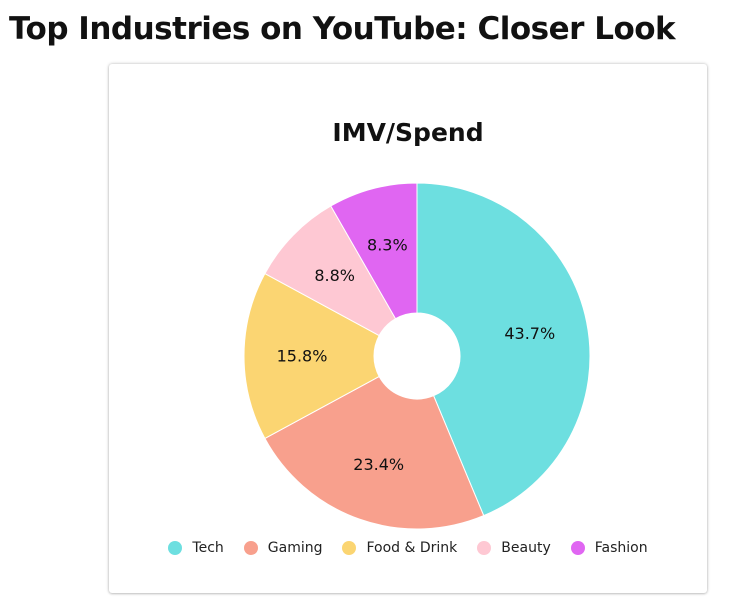 This screenshot has height=609, width=736. I want to click on slice-tech, so click(503, 349).